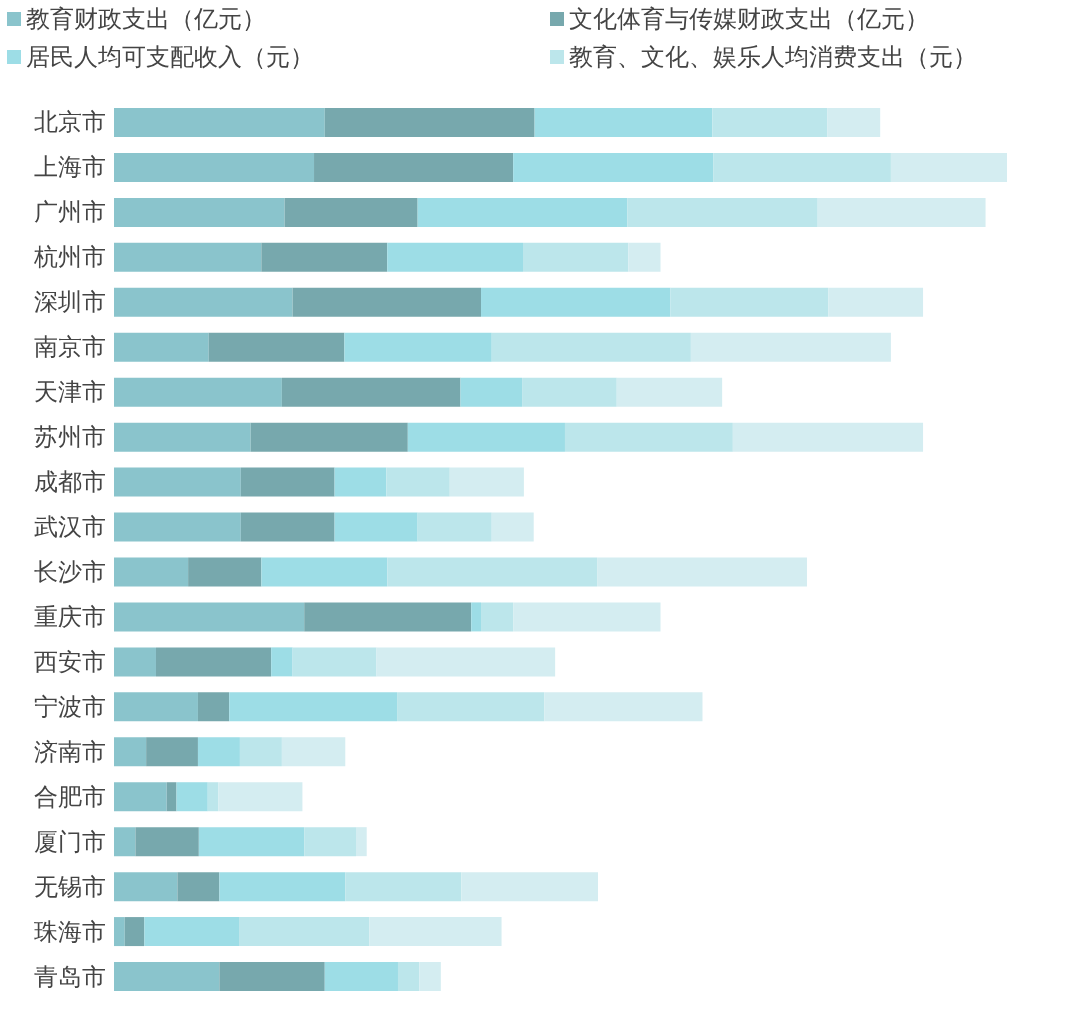  I want to click on legend-label: 居民人均可支配收入（元）, so click(170, 57).